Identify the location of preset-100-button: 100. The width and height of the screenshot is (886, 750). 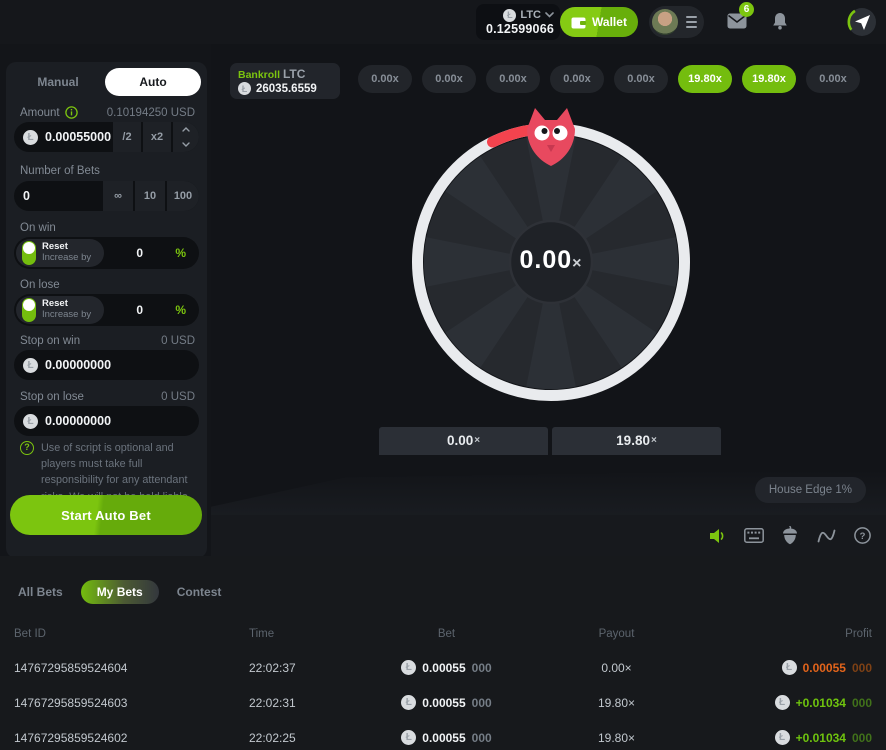
(182, 196).